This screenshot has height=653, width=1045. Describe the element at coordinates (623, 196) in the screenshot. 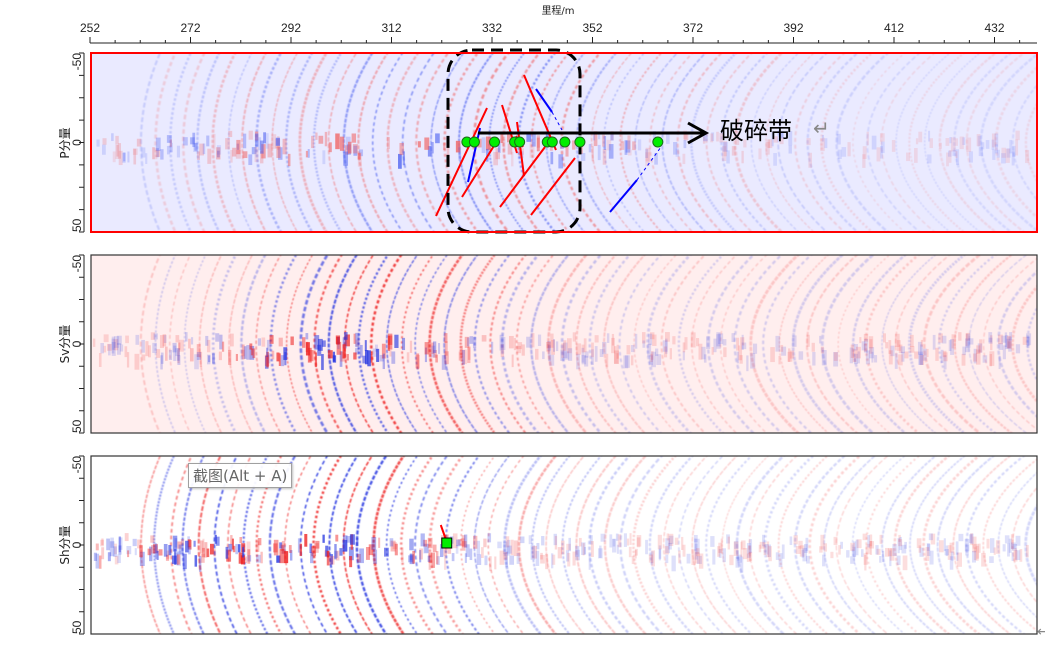

I see `reflector-line-negative` at that location.